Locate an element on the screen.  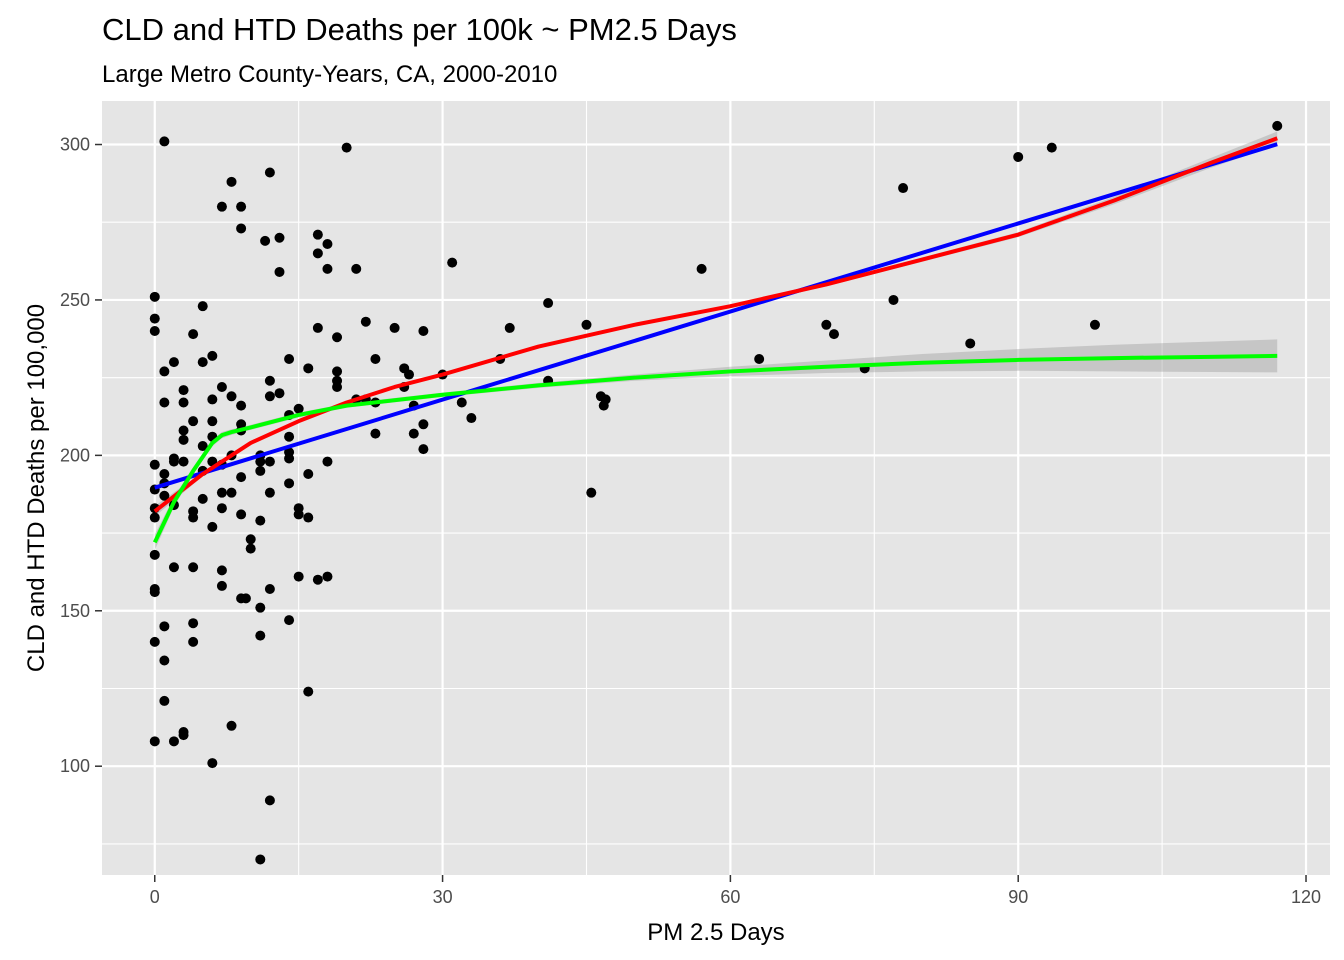
y-axis: 100 150 200 250 300 is located at coordinates (81, 455).